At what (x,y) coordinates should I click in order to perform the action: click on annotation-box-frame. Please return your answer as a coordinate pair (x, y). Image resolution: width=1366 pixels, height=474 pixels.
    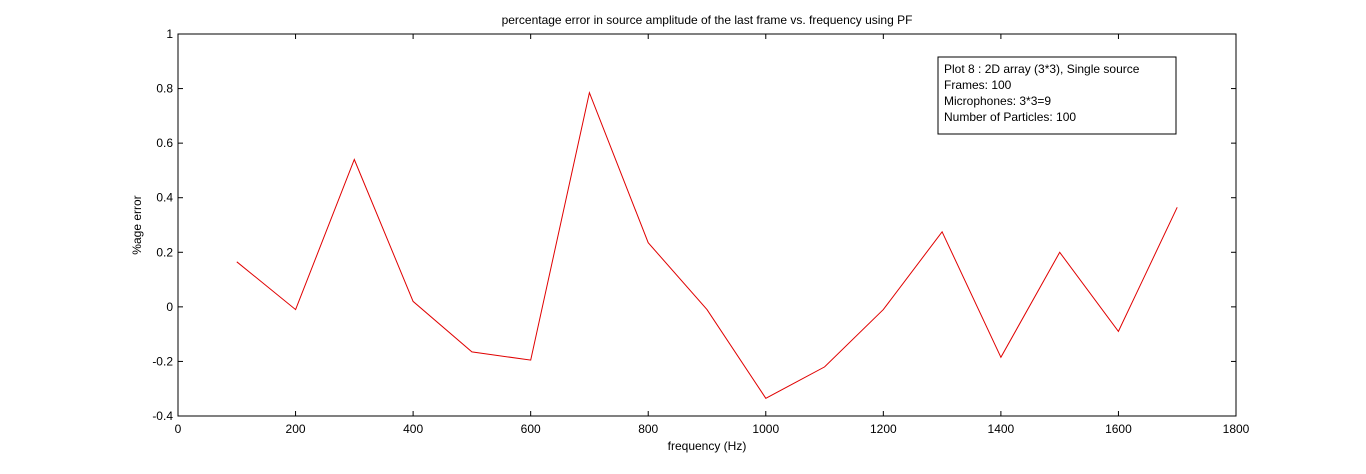
    Looking at the image, I should click on (1057, 95).